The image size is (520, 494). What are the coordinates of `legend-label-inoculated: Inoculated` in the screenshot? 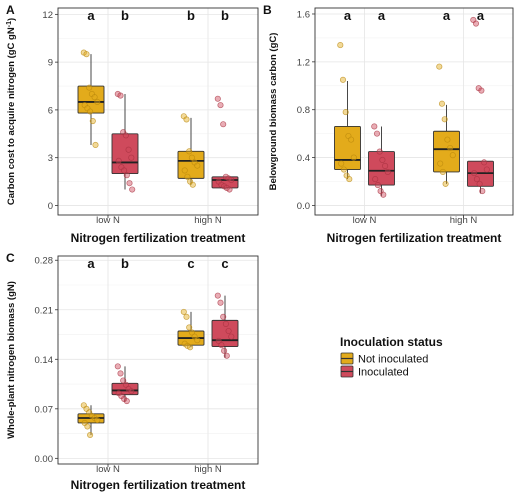 It's located at (383, 373).